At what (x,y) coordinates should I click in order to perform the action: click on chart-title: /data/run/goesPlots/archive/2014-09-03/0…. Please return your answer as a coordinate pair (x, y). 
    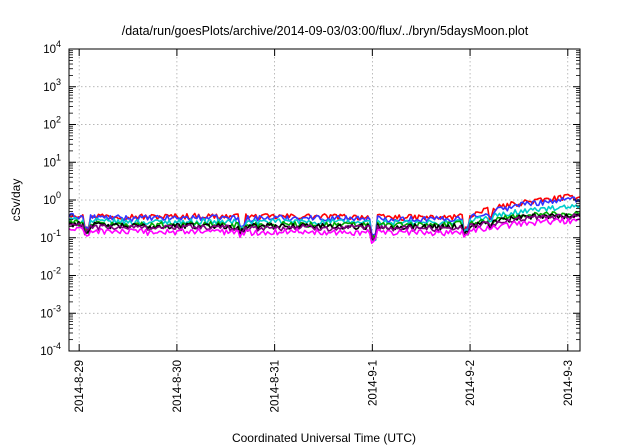
    Looking at the image, I should click on (325, 31).